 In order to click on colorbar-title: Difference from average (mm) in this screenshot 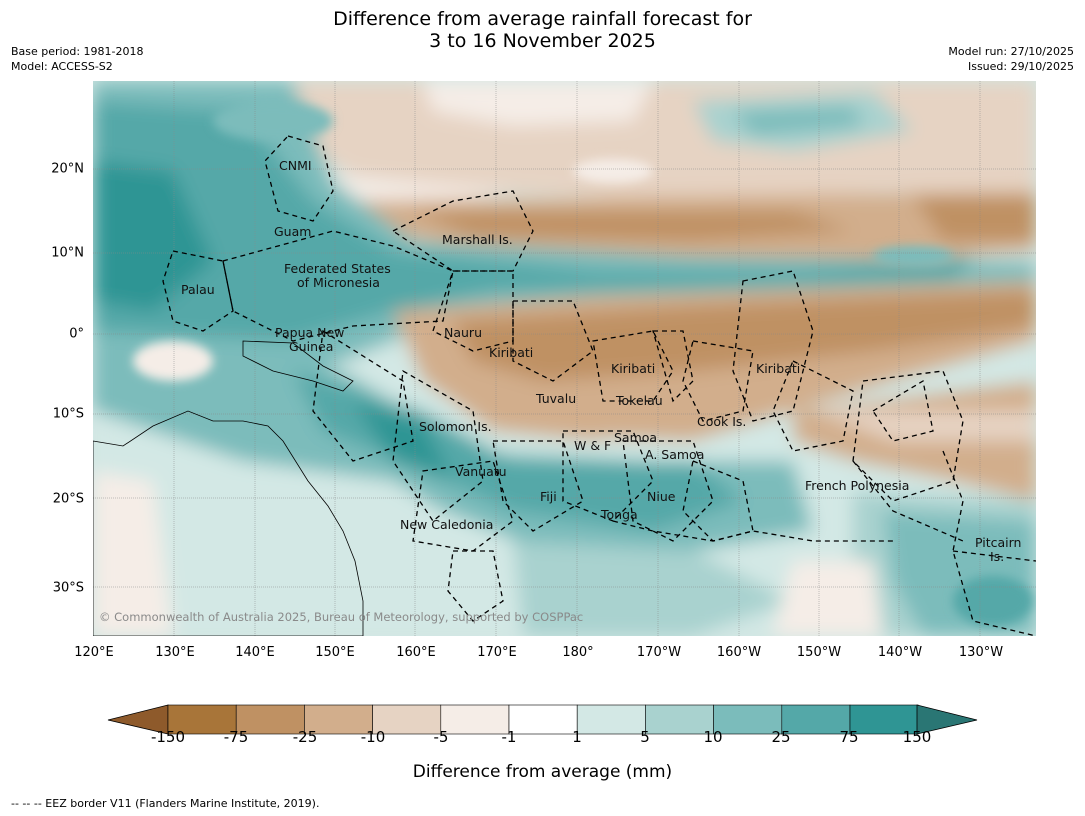, I will do `click(542, 772)`.